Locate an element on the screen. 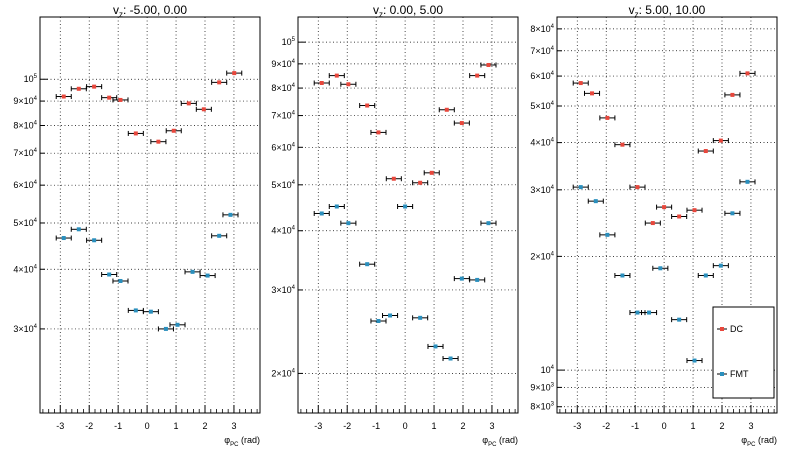 Image resolution: width=790 pixels, height=460 pixels. legend-box is located at coordinates (743, 352).